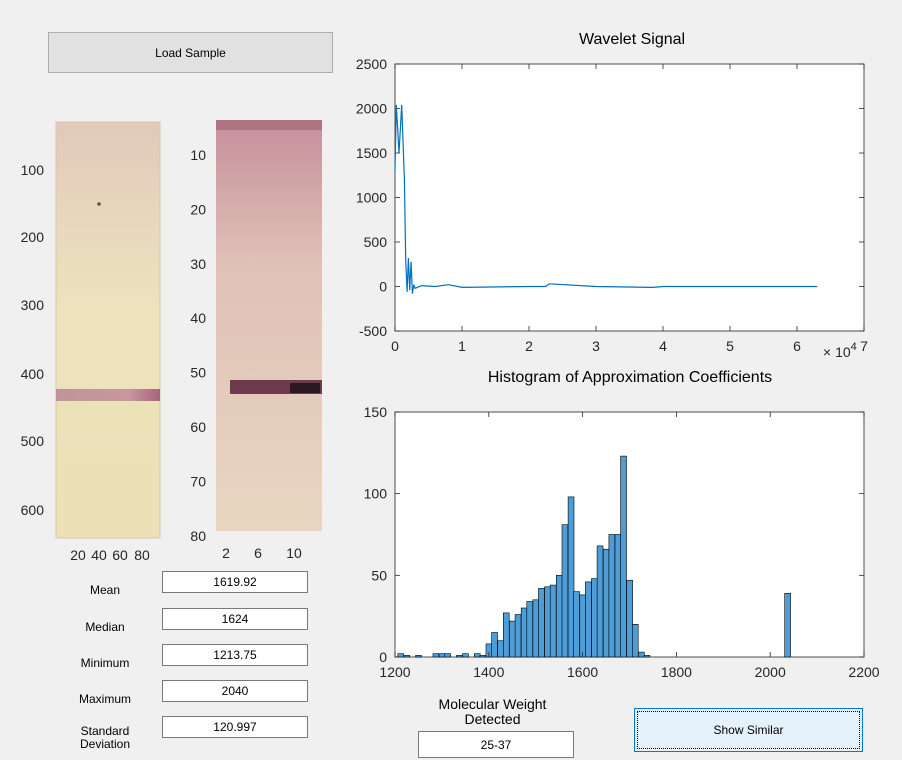 Image resolution: width=902 pixels, height=760 pixels. What do you see at coordinates (864, 346) in the screenshot?
I see `x-tick-label: 7` at bounding box center [864, 346].